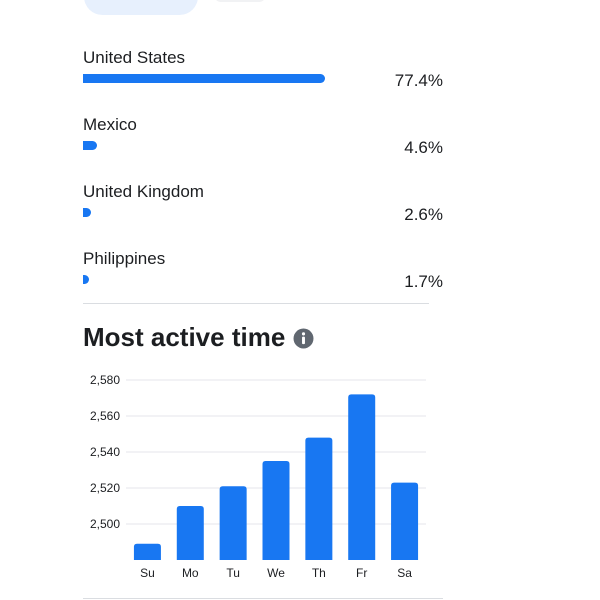 This screenshot has width=600, height=600. I want to click on x-tick-label: Tu, so click(233, 573).